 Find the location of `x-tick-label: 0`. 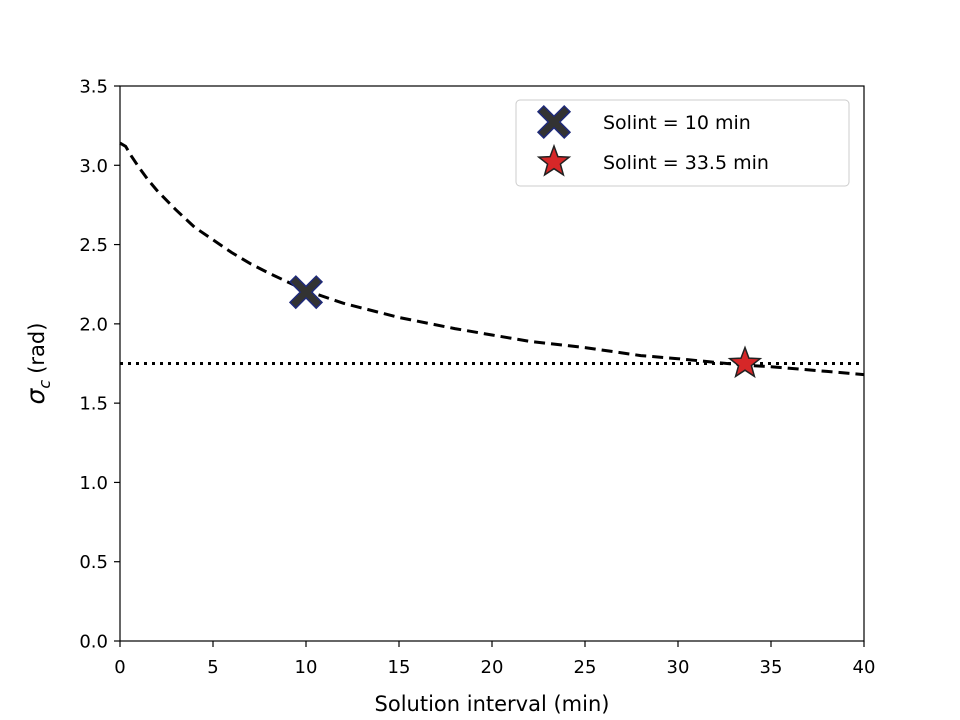

x-tick-label: 0 is located at coordinates (119, 667).